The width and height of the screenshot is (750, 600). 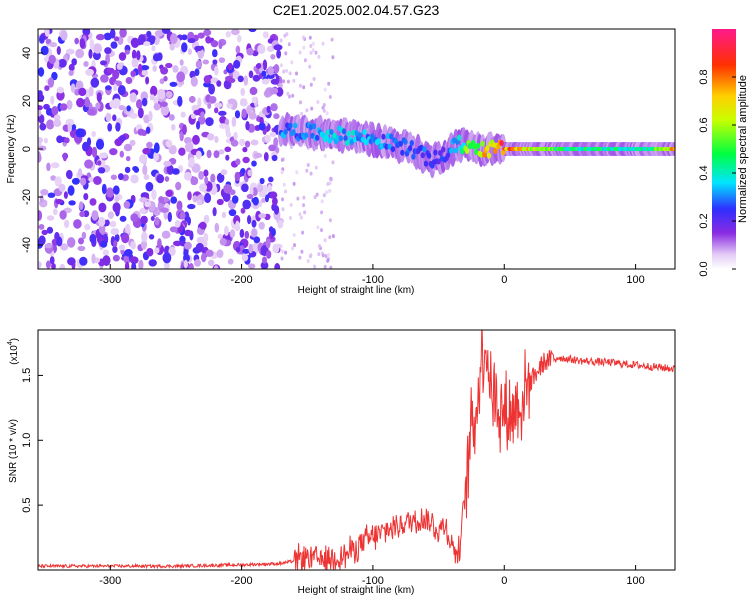 What do you see at coordinates (372, 275) in the screenshot?
I see `spectrogram-x-axis: -300 -200 -100 0 100` at bounding box center [372, 275].